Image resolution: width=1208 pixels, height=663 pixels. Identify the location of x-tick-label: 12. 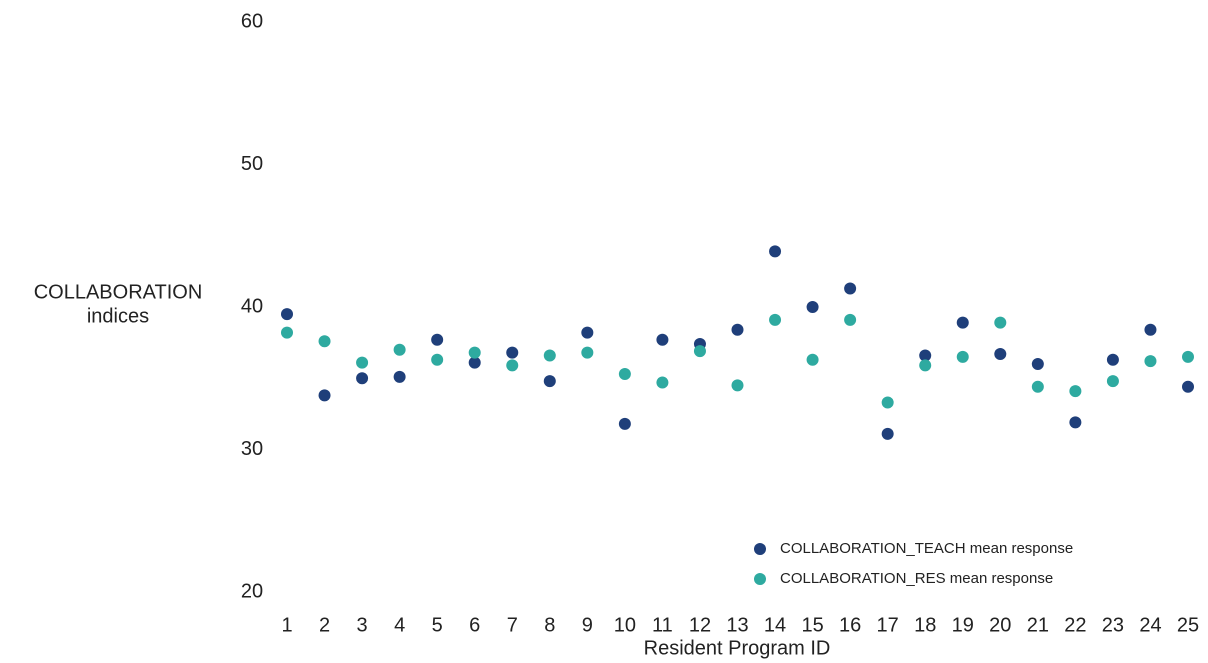
(700, 625).